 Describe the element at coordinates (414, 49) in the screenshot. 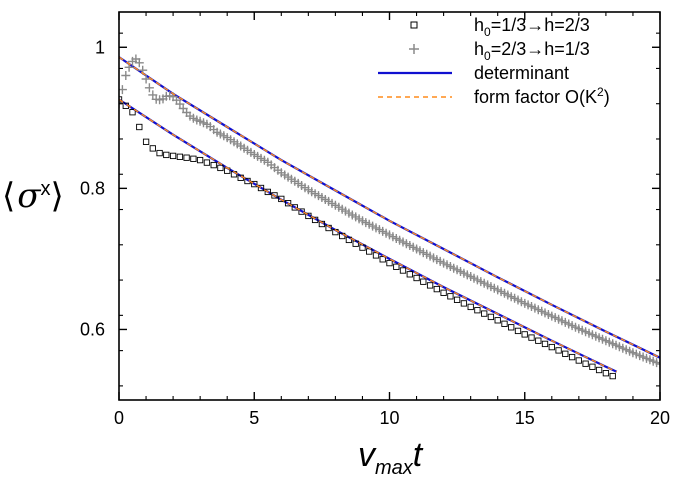

I see `legend-plus-marker` at that location.